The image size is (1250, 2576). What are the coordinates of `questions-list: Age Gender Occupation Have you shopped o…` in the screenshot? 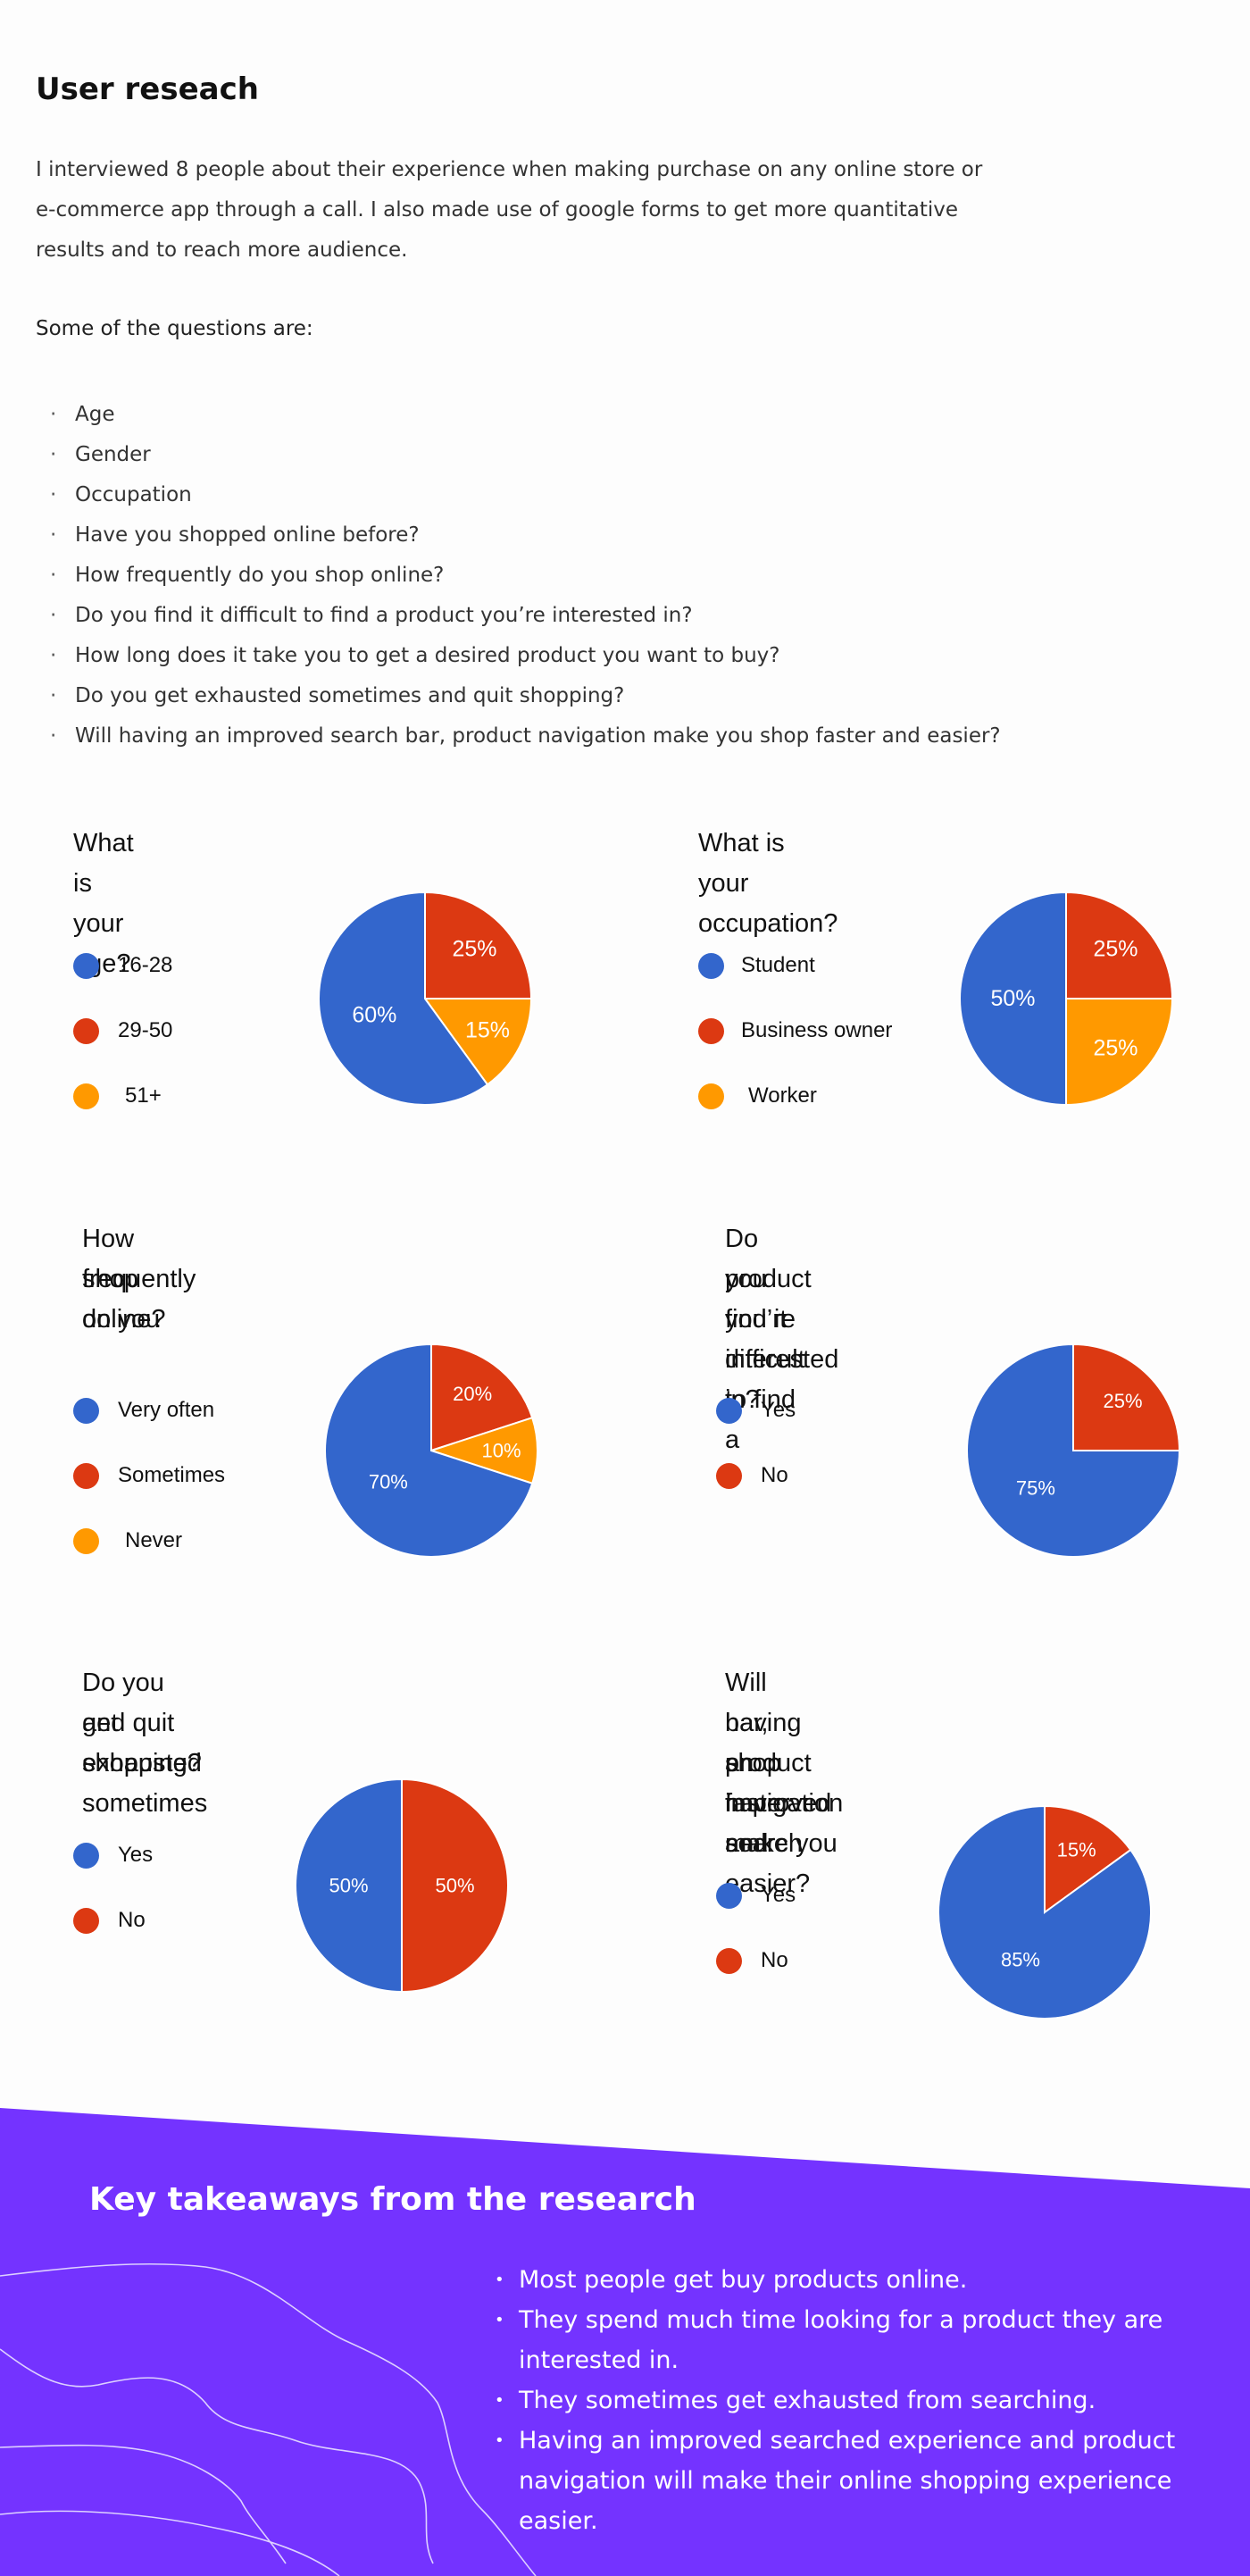 It's located at (518, 576).